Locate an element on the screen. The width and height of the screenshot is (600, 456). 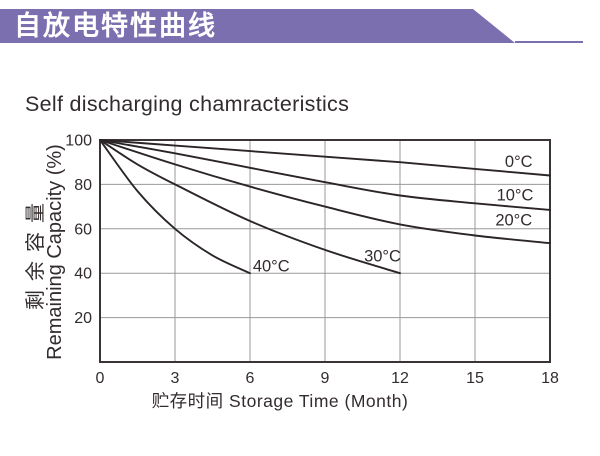
curve-label-20C: 20°C is located at coordinates (513, 220).